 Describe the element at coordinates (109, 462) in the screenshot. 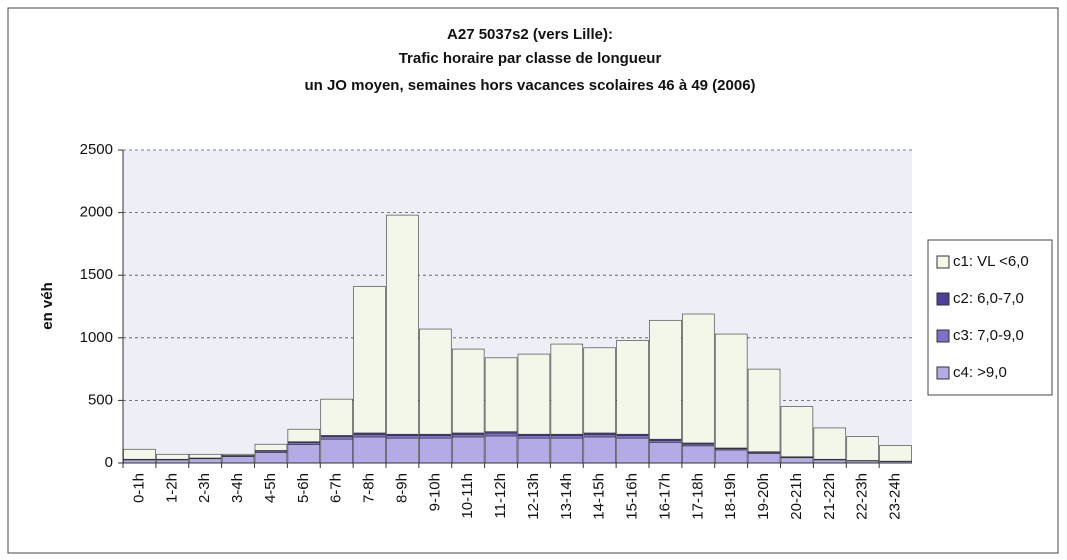

I see `y-tick-label: 0` at that location.